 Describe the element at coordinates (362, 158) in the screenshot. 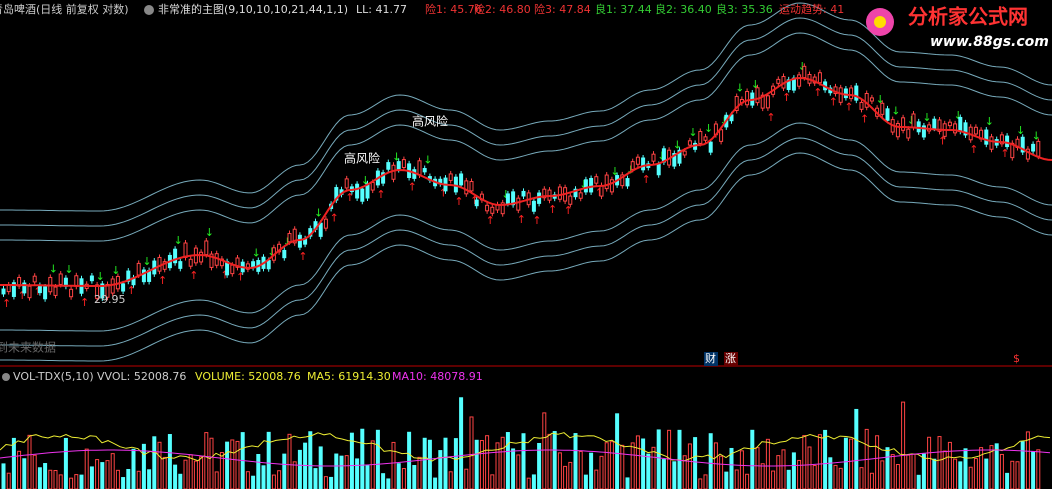

I see `annotation: 高风险` at that location.